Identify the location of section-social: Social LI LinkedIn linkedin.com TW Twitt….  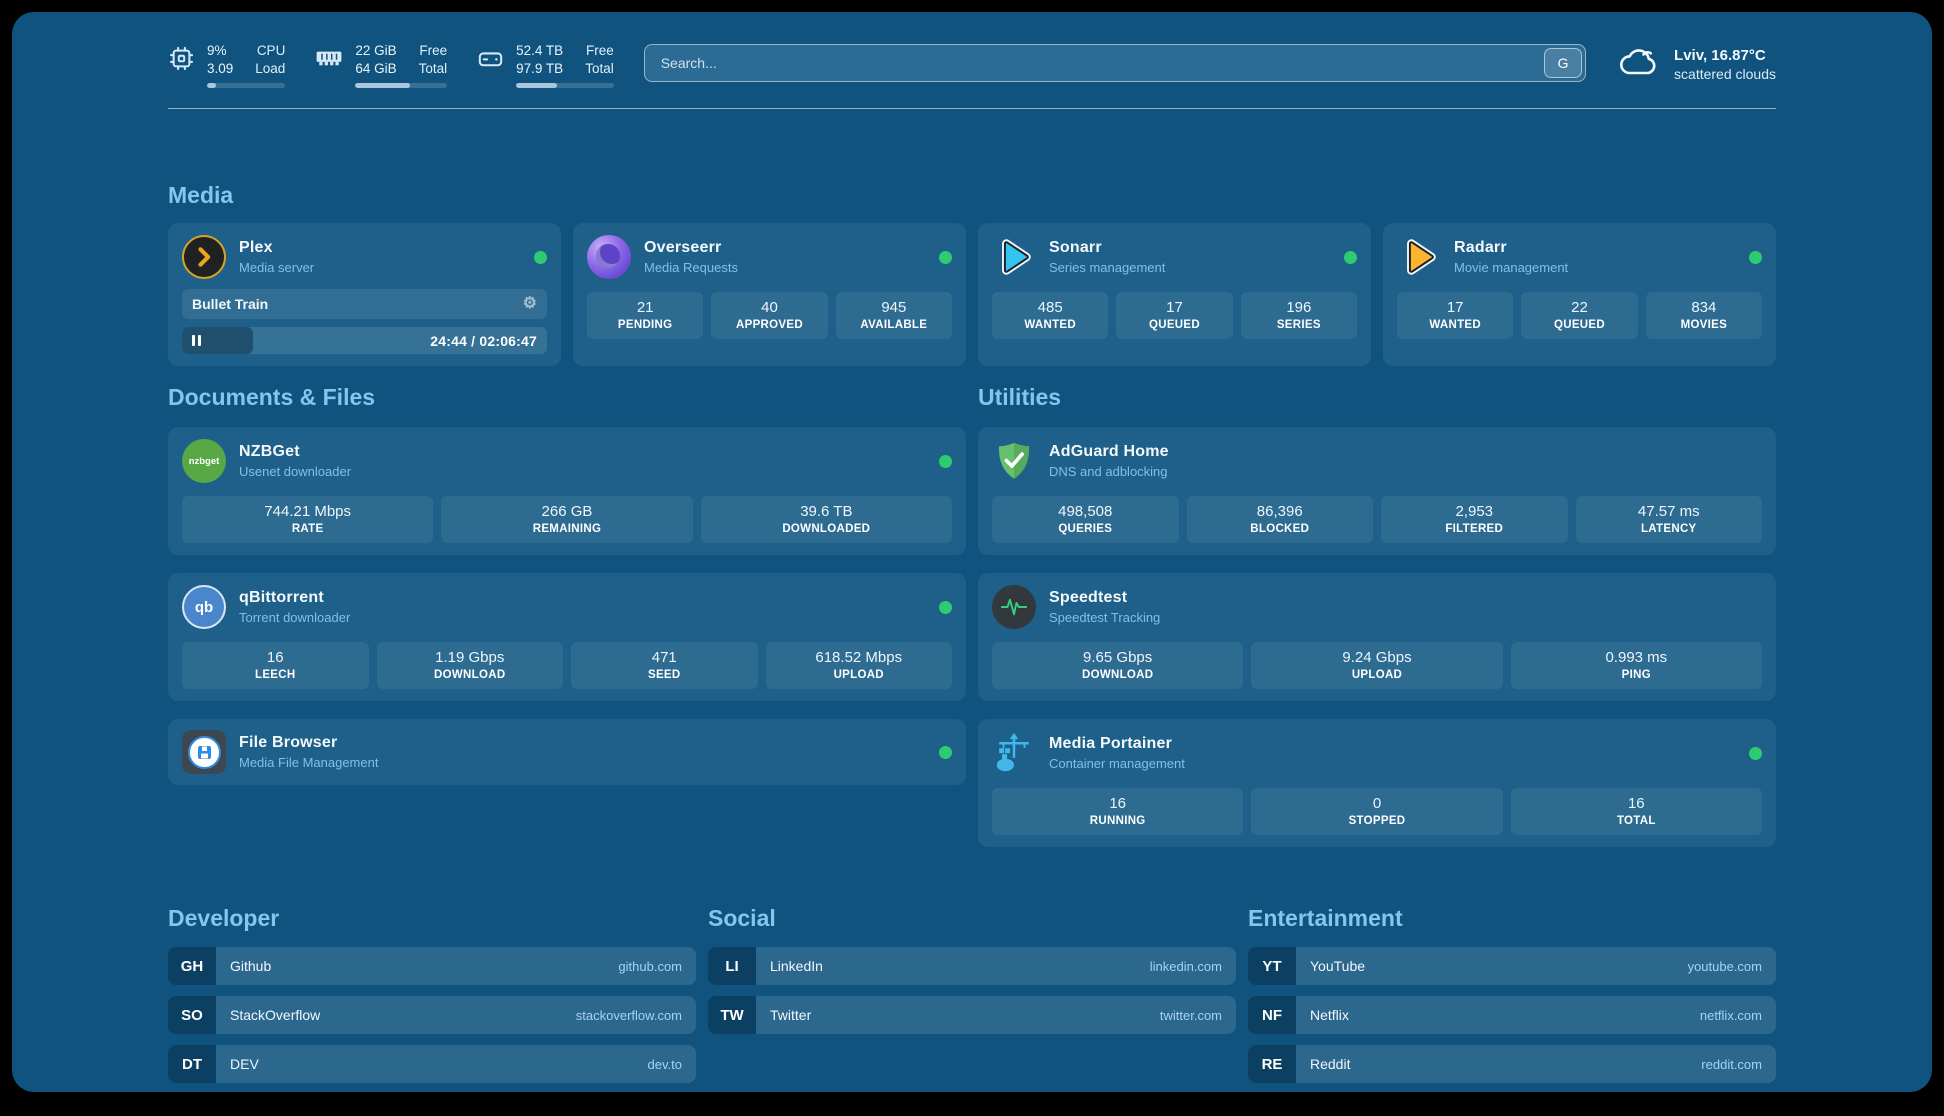
(972, 993).